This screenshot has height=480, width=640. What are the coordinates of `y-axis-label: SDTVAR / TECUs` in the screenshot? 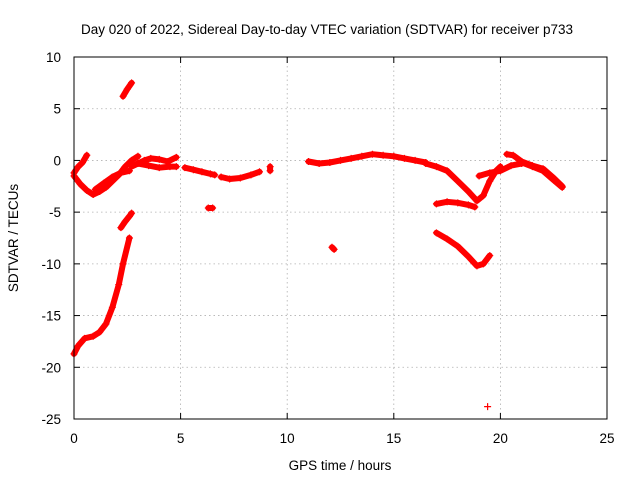 It's located at (13, 238).